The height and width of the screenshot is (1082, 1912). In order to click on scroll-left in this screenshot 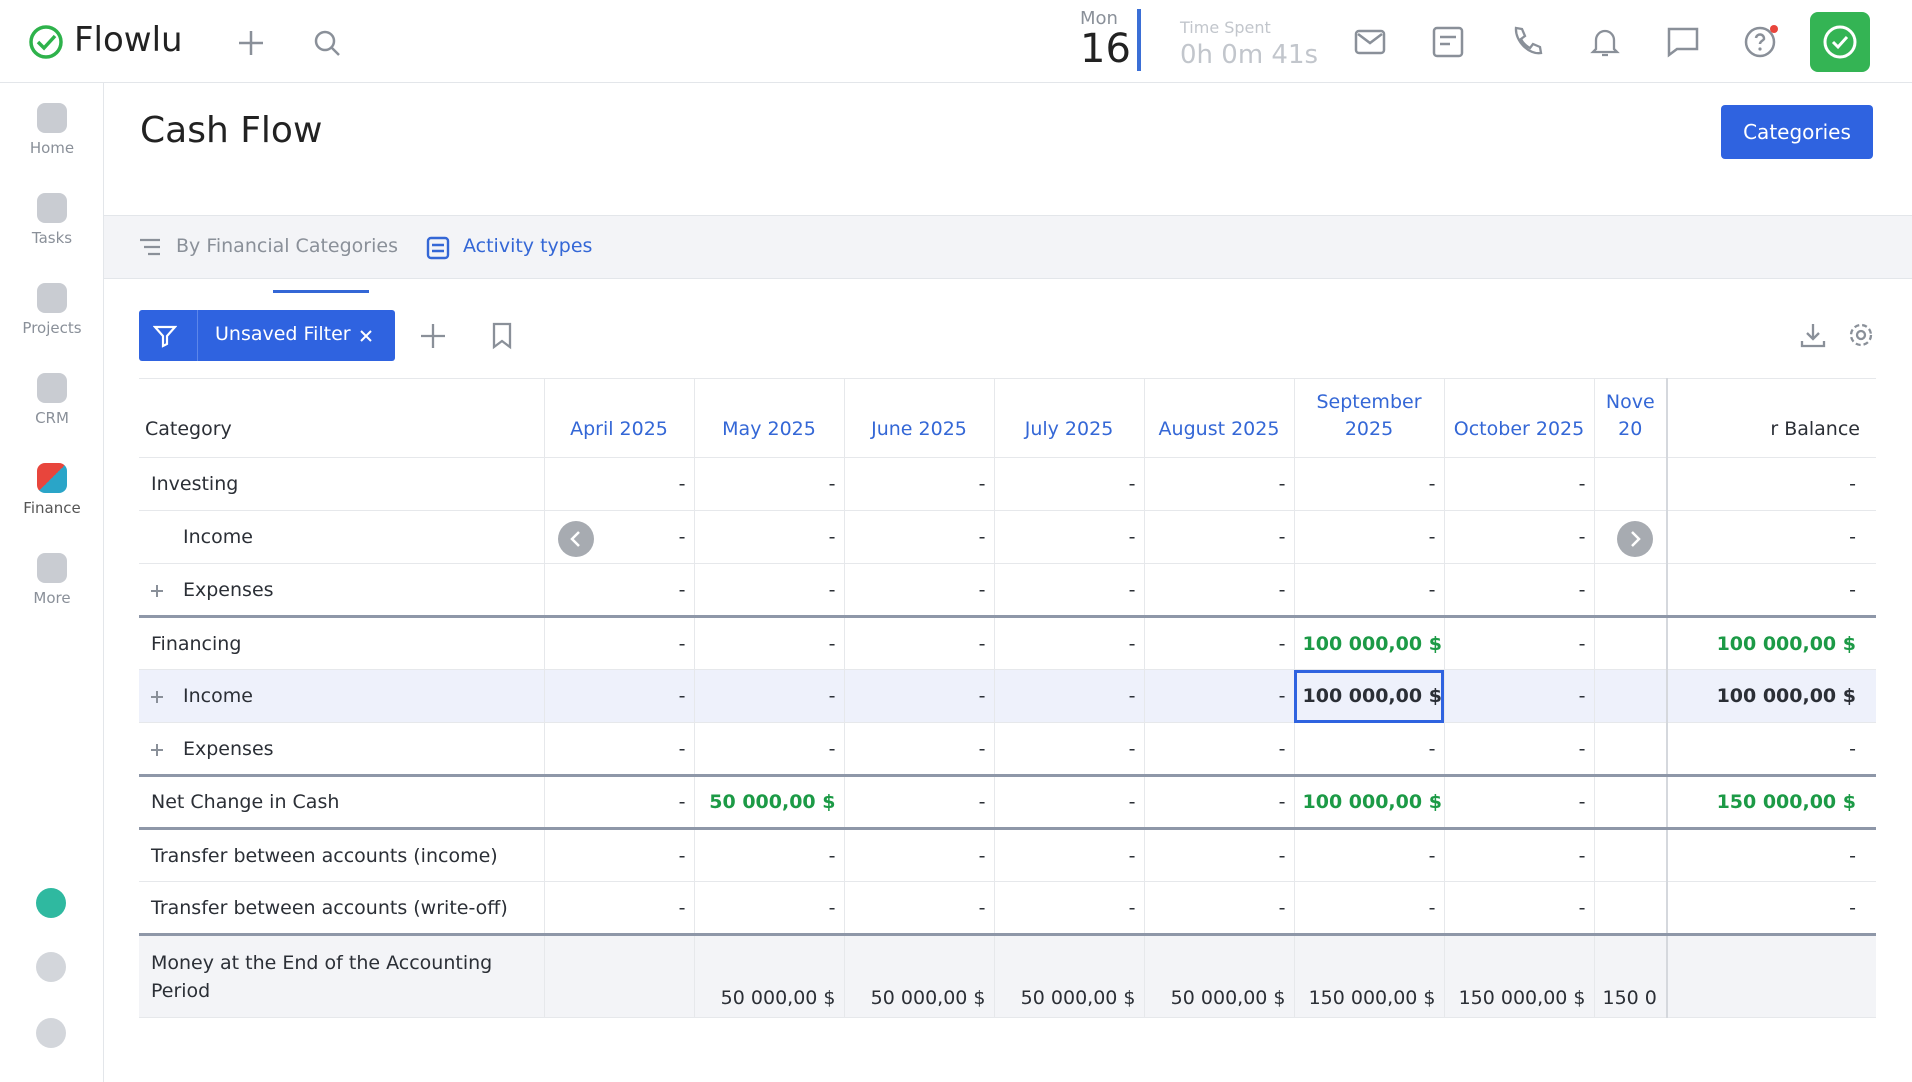, I will do `click(576, 539)`.